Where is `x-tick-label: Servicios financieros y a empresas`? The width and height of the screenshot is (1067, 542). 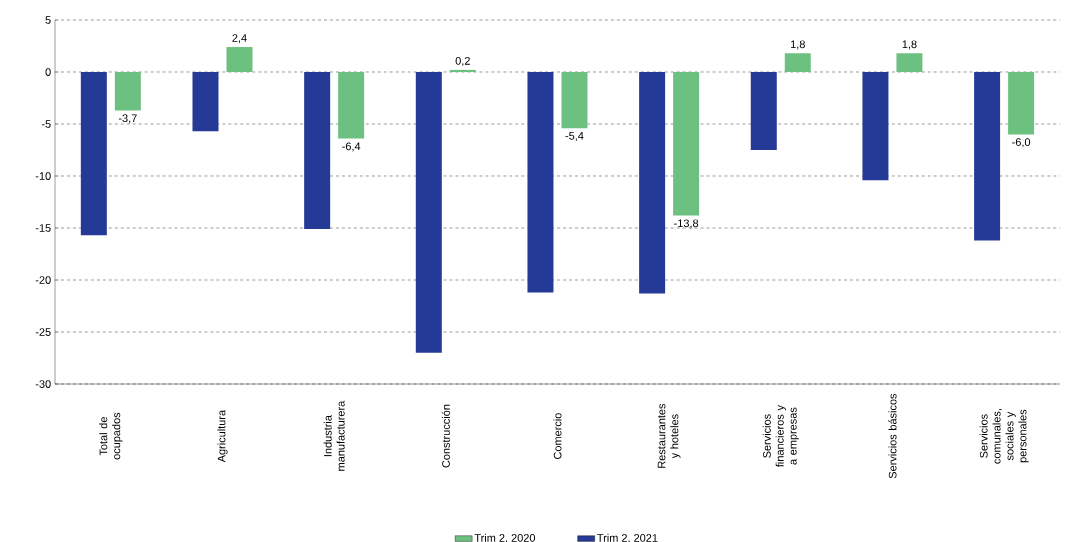
x-tick-label: Servicios financieros y a empresas is located at coordinates (780, 436).